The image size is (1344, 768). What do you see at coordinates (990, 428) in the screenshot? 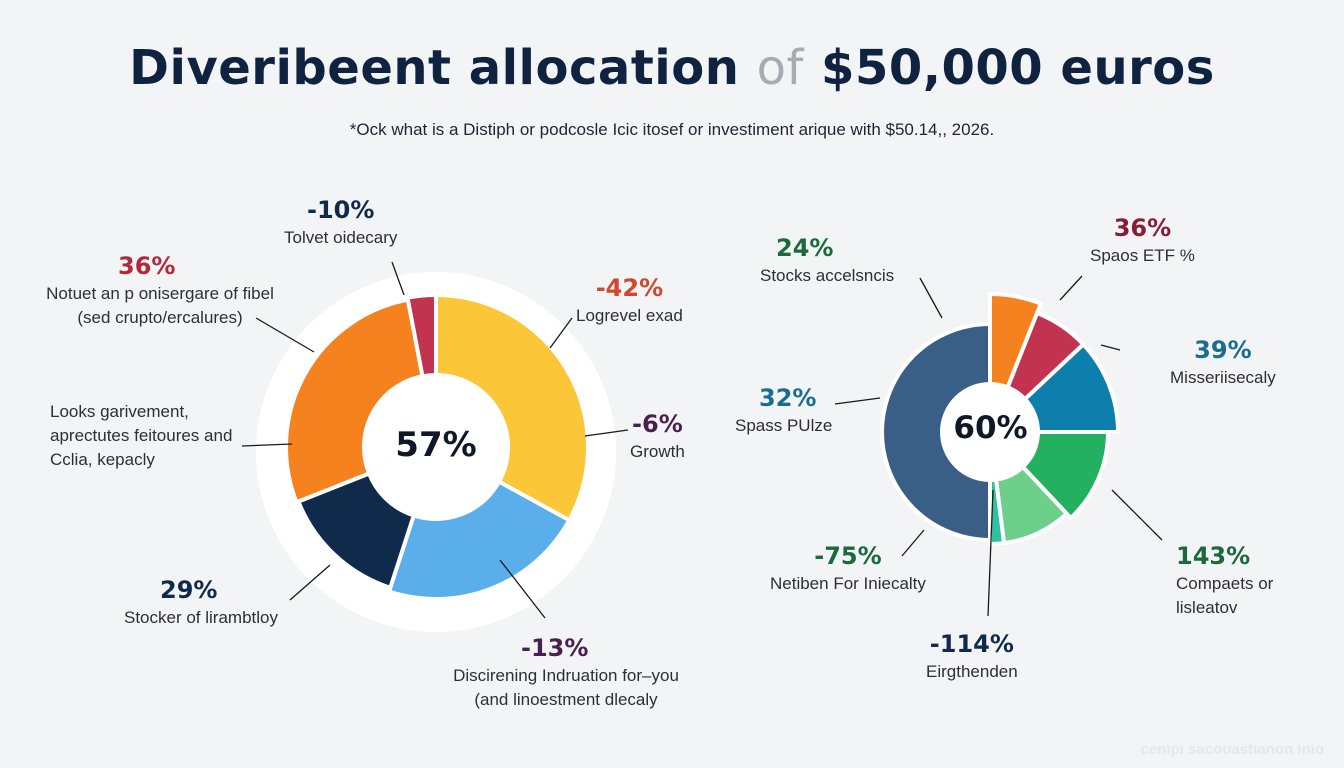
I see `right-center-label: 60%` at bounding box center [990, 428].